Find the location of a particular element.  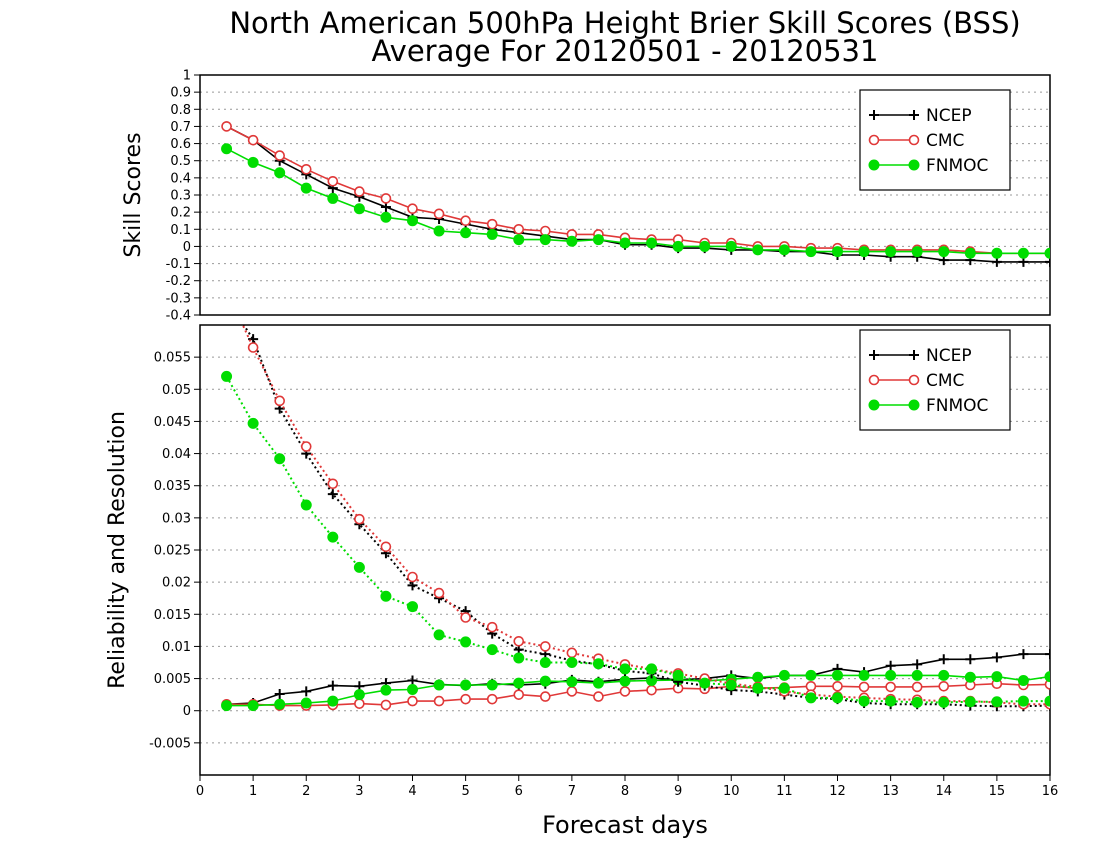

y-tick-label: 0.7 is located at coordinates (180, 127).